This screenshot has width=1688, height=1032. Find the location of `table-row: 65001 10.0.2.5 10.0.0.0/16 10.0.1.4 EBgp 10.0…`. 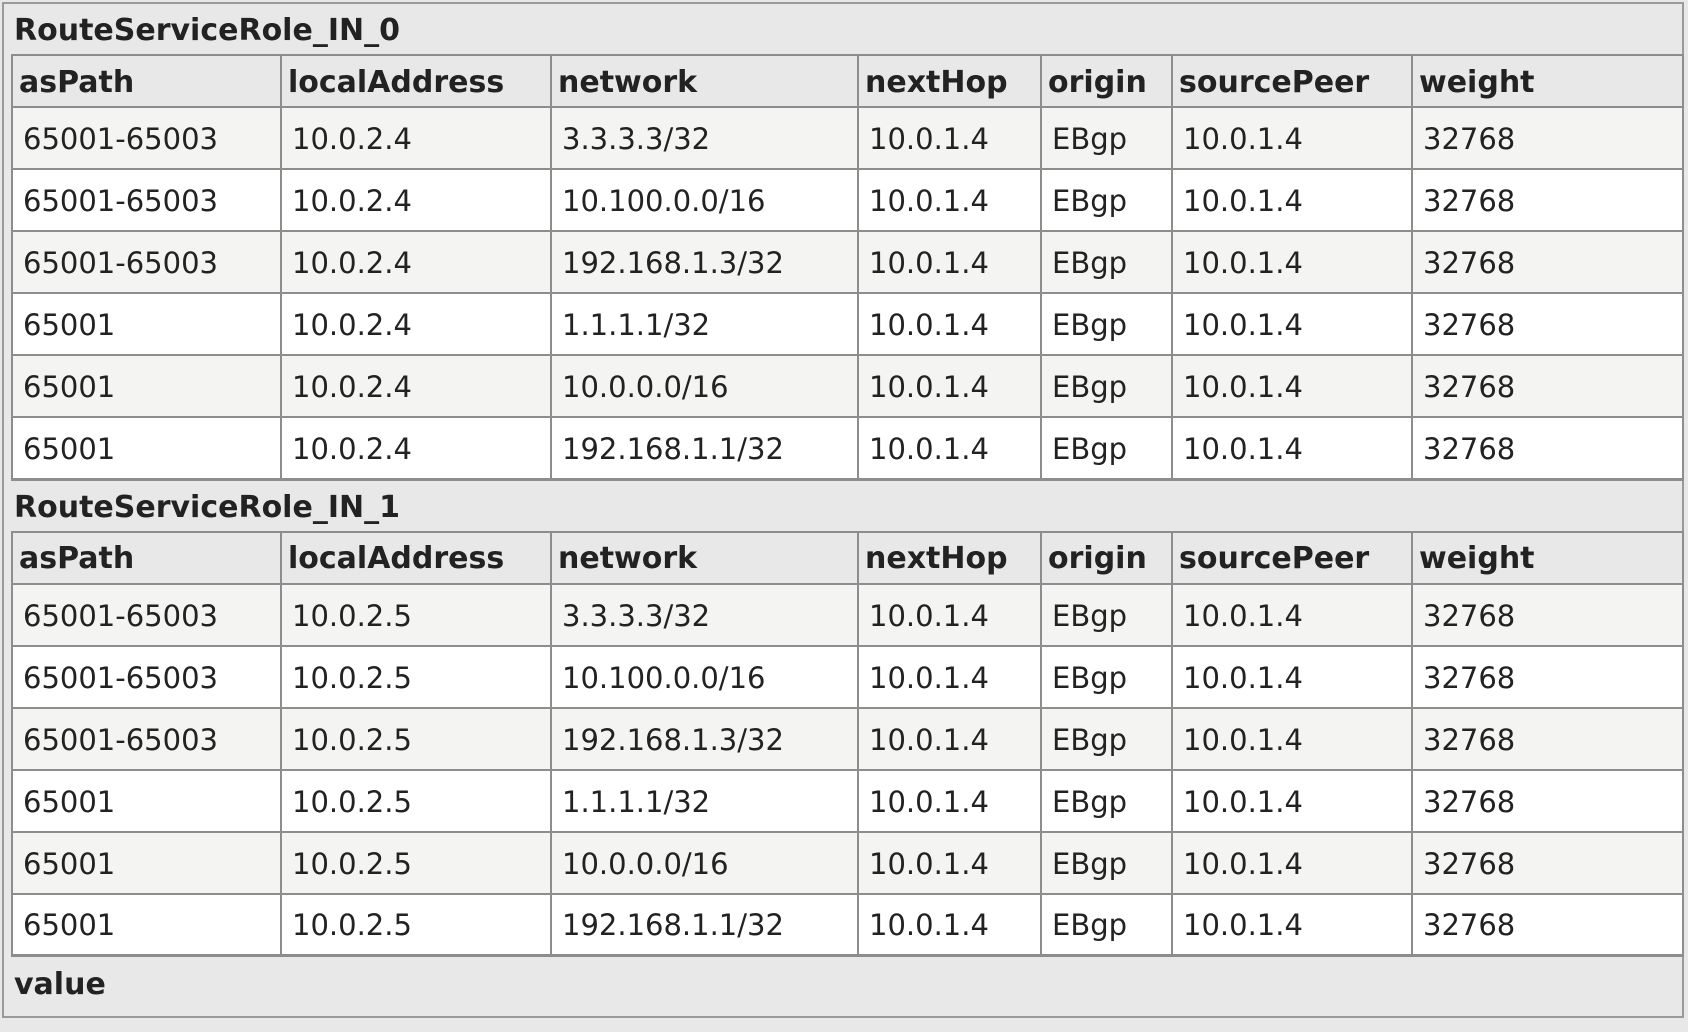

table-row: 65001 10.0.2.5 10.0.0.0/16 10.0.1.4 EBgp 10.0… is located at coordinates (847, 862).